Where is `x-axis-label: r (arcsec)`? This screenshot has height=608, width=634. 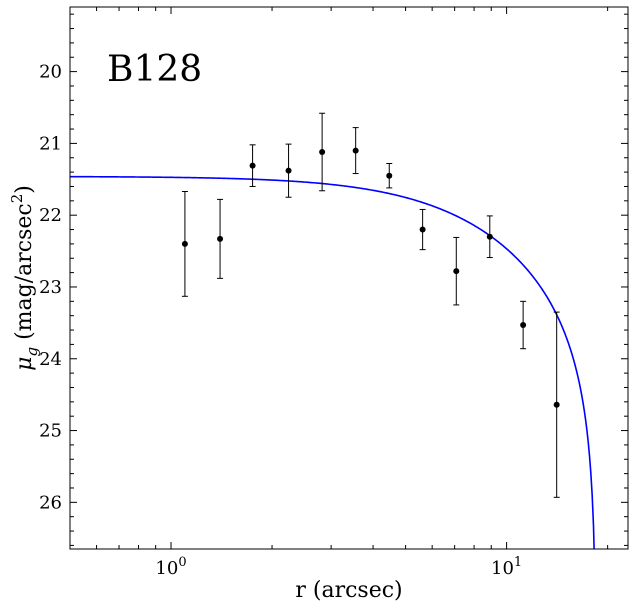
x-axis-label: r (arcsec) is located at coordinates (348, 590).